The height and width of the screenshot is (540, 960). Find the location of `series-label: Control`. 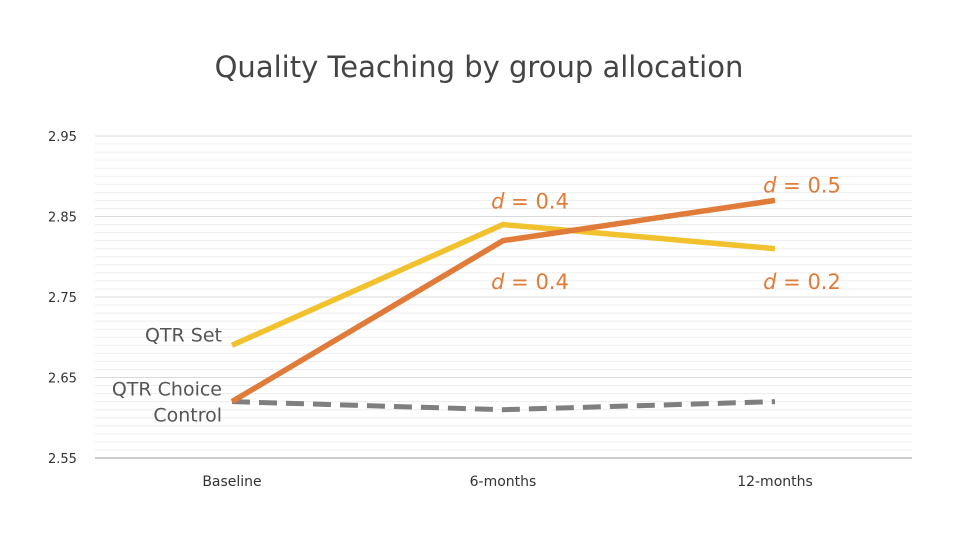

series-label: Control is located at coordinates (187, 416).